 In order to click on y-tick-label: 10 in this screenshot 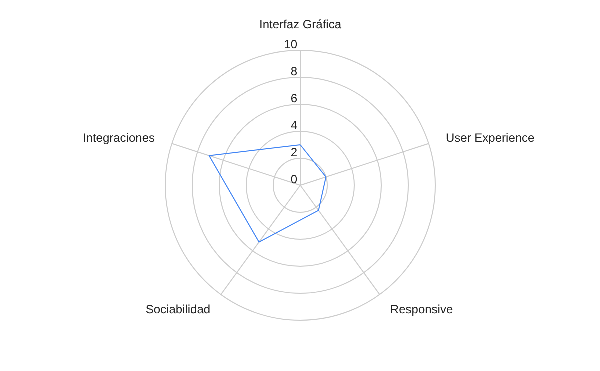, I will do `click(291, 45)`.